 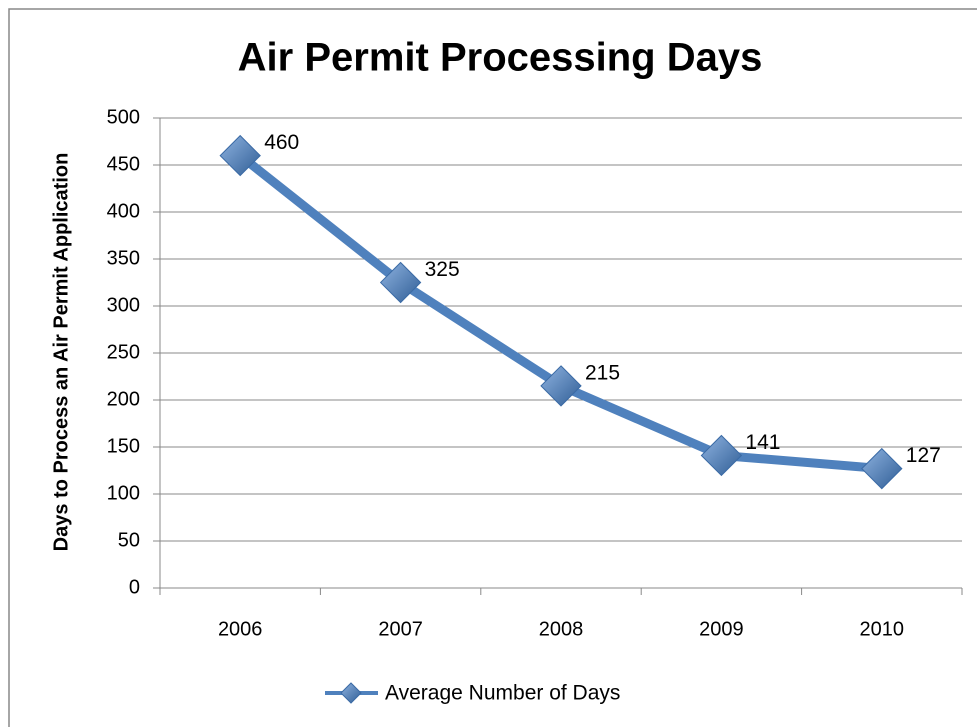 What do you see at coordinates (123, 258) in the screenshot?
I see `y-tick-label: 350` at bounding box center [123, 258].